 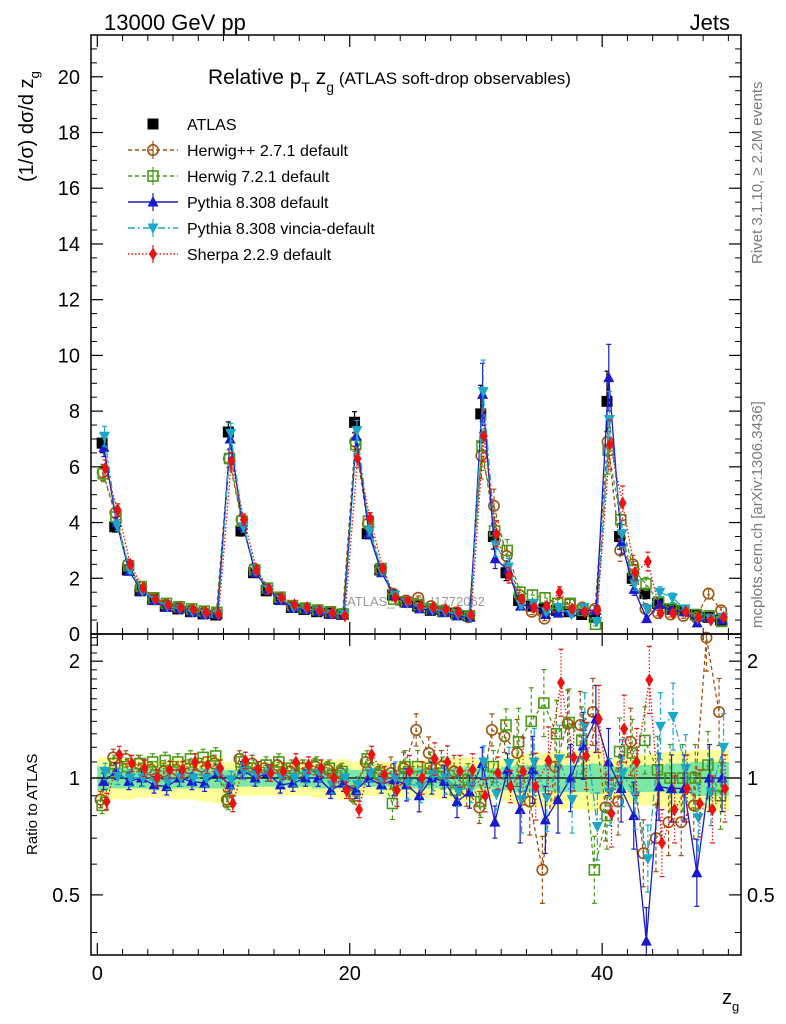 I want to click on ratio-y-tick-label-right: 2, so click(x=752, y=662).